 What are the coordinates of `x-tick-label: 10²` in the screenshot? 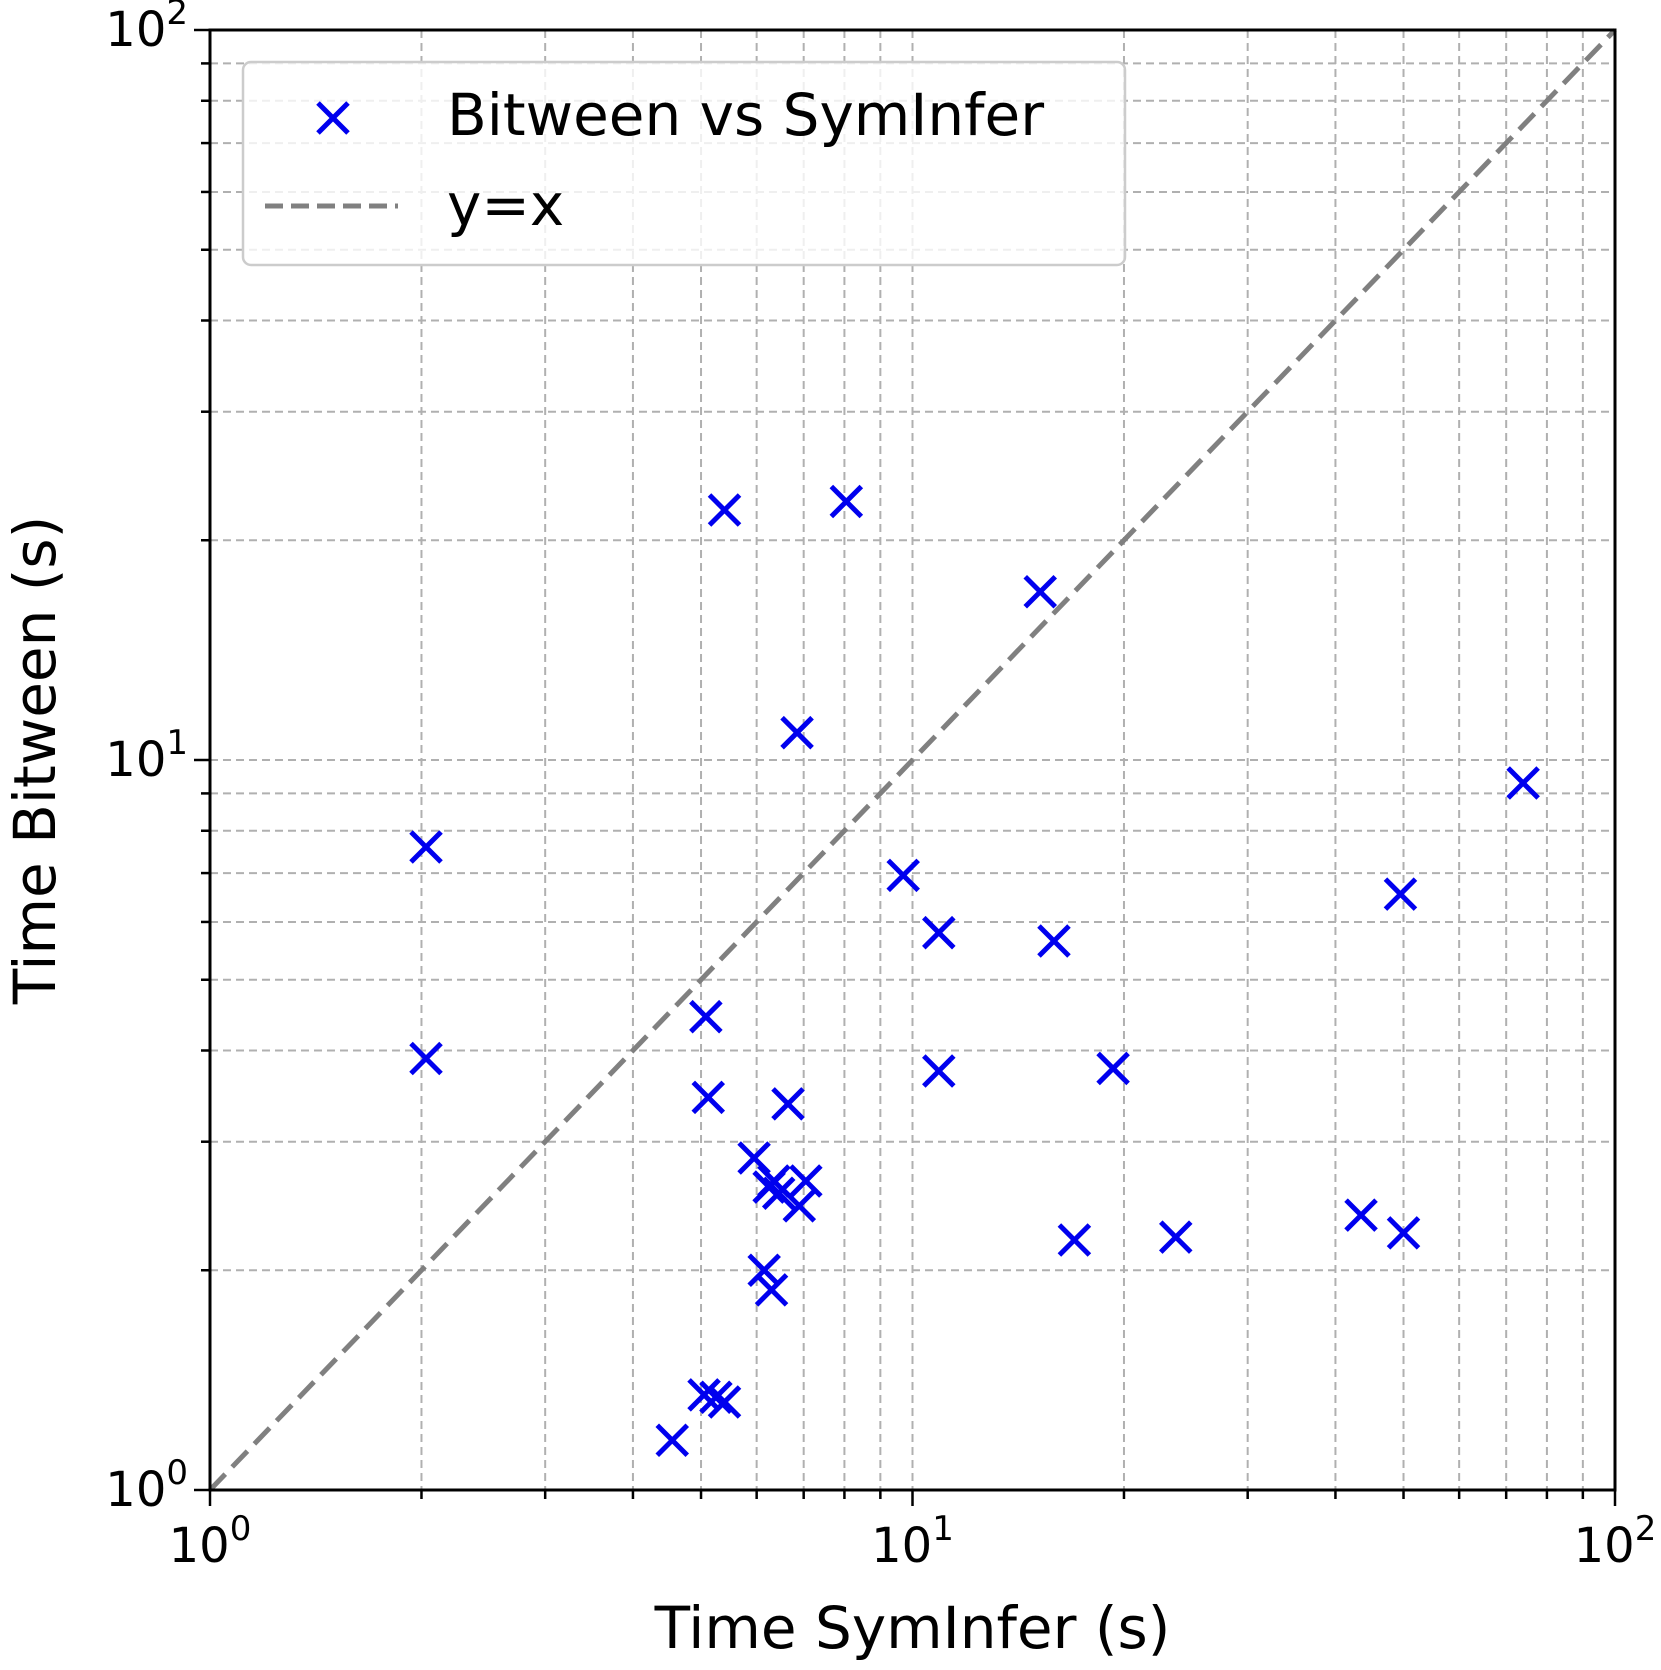 It's located at (1615, 1541).